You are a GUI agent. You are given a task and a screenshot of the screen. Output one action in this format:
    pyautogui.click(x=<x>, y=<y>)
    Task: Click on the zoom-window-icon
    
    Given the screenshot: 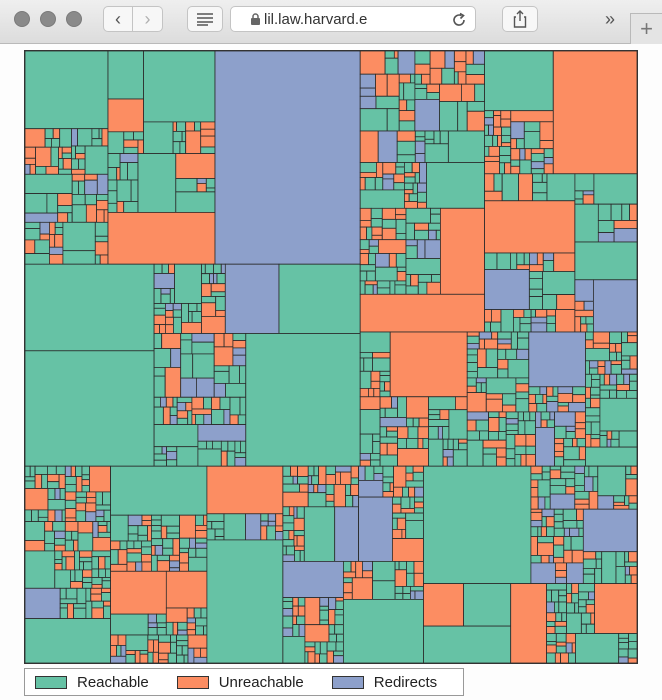 What is the action you would take?
    pyautogui.click(x=74, y=19)
    